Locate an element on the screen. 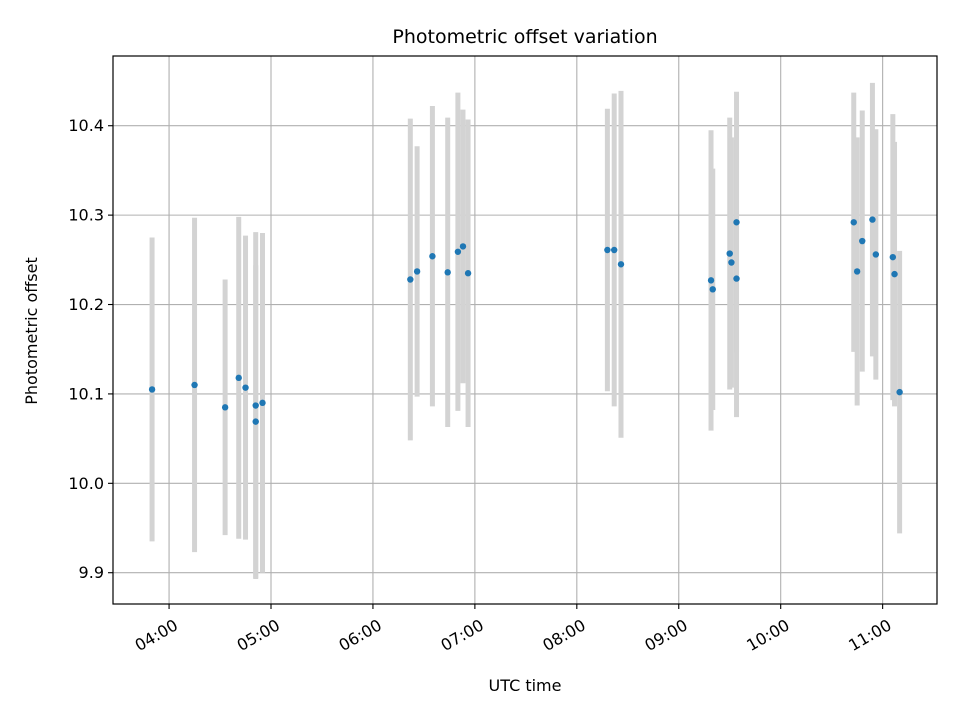 This screenshot has height=720, width=960. y-tick-label: 10.2 is located at coordinates (86, 304).